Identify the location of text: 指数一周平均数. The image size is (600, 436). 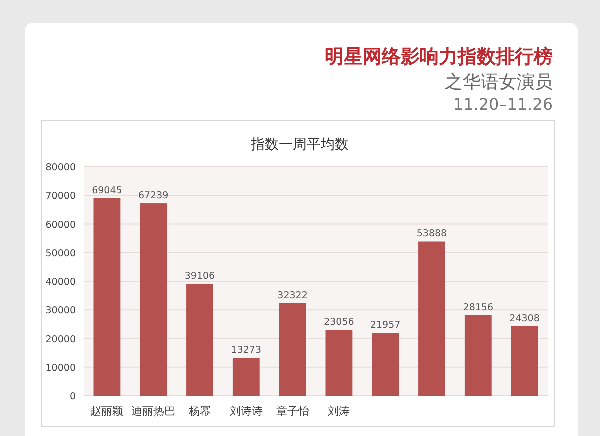
(299, 145).